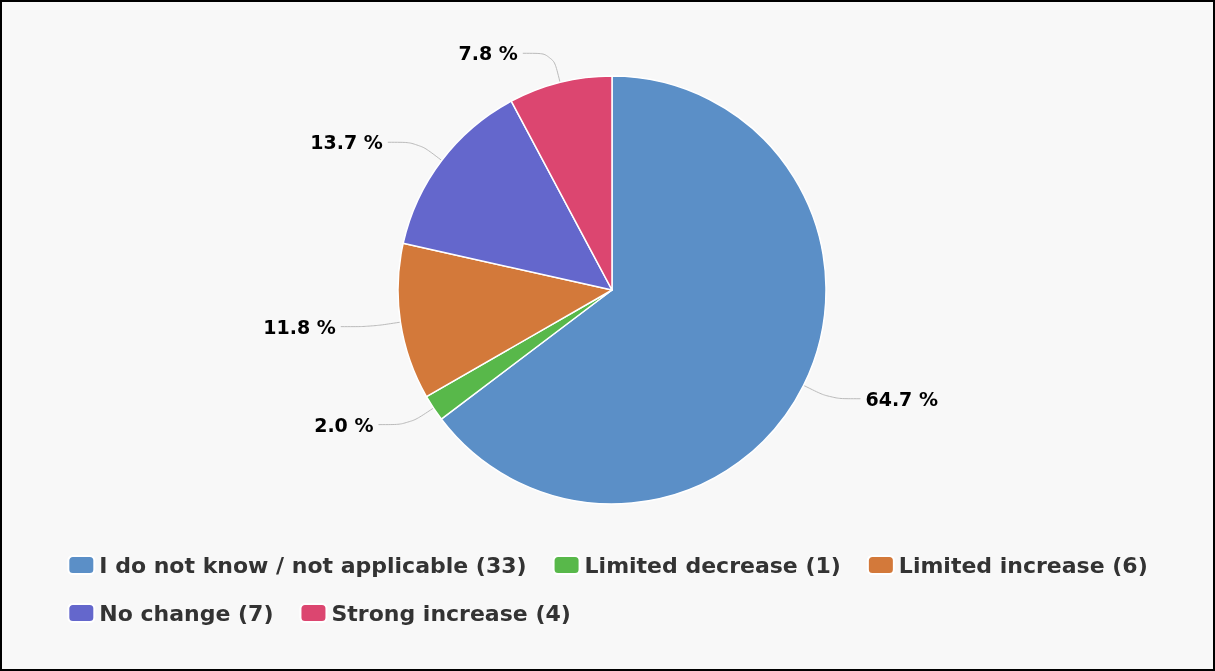 This screenshot has width=1215, height=671. Describe the element at coordinates (344, 424) in the screenshot. I see `data-label: 2.0 %` at that location.